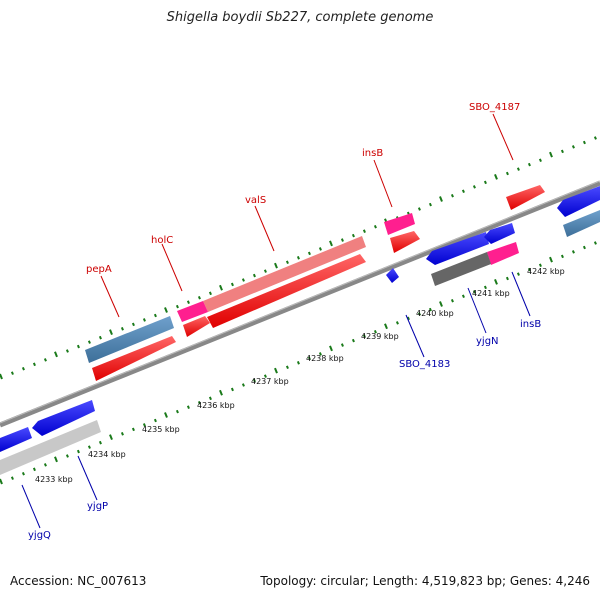 This screenshot has height=600, width=600. What do you see at coordinates (578, 201) in the screenshot?
I see `gene-reverse-right` at bounding box center [578, 201].